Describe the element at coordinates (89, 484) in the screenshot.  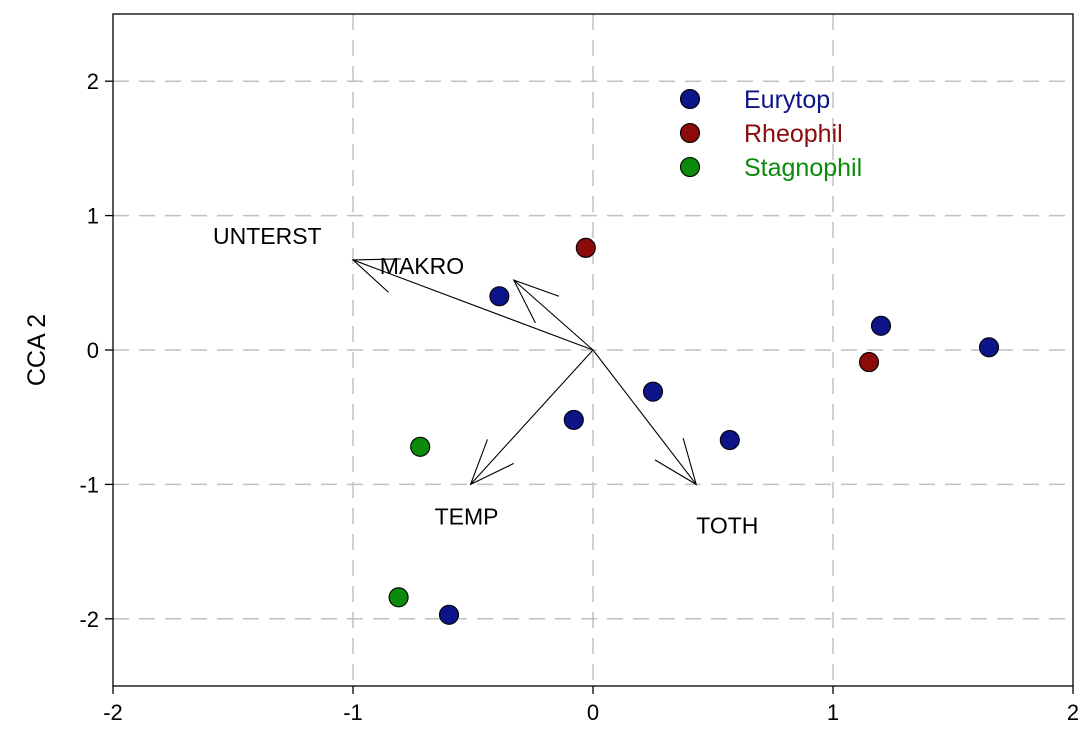
I see `y-tick-label-1: -1` at that location.